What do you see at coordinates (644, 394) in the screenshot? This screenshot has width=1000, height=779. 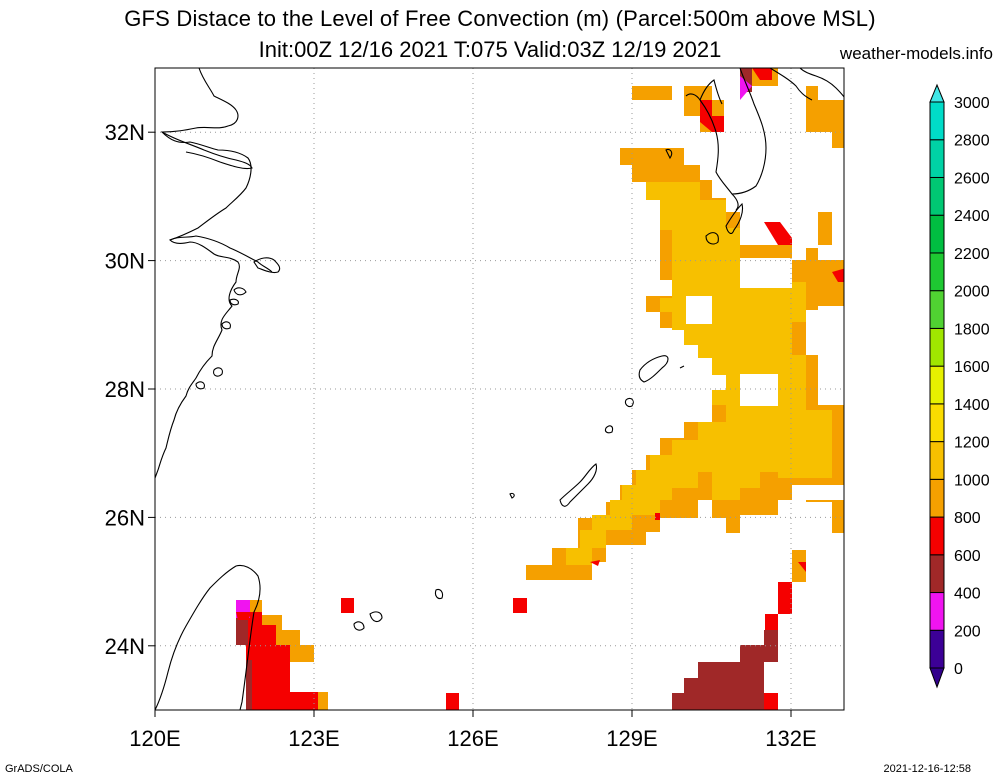 I see `coastline-amami` at bounding box center [644, 394].